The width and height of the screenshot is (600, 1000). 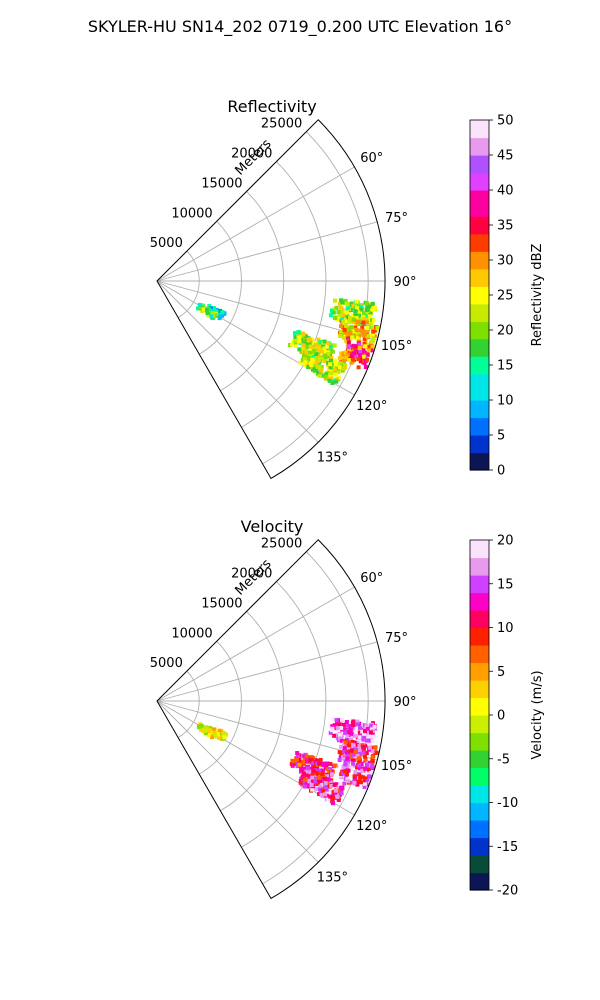 What do you see at coordinates (251, 154) in the screenshot?
I see `range-tick-label: 20000` at bounding box center [251, 154].